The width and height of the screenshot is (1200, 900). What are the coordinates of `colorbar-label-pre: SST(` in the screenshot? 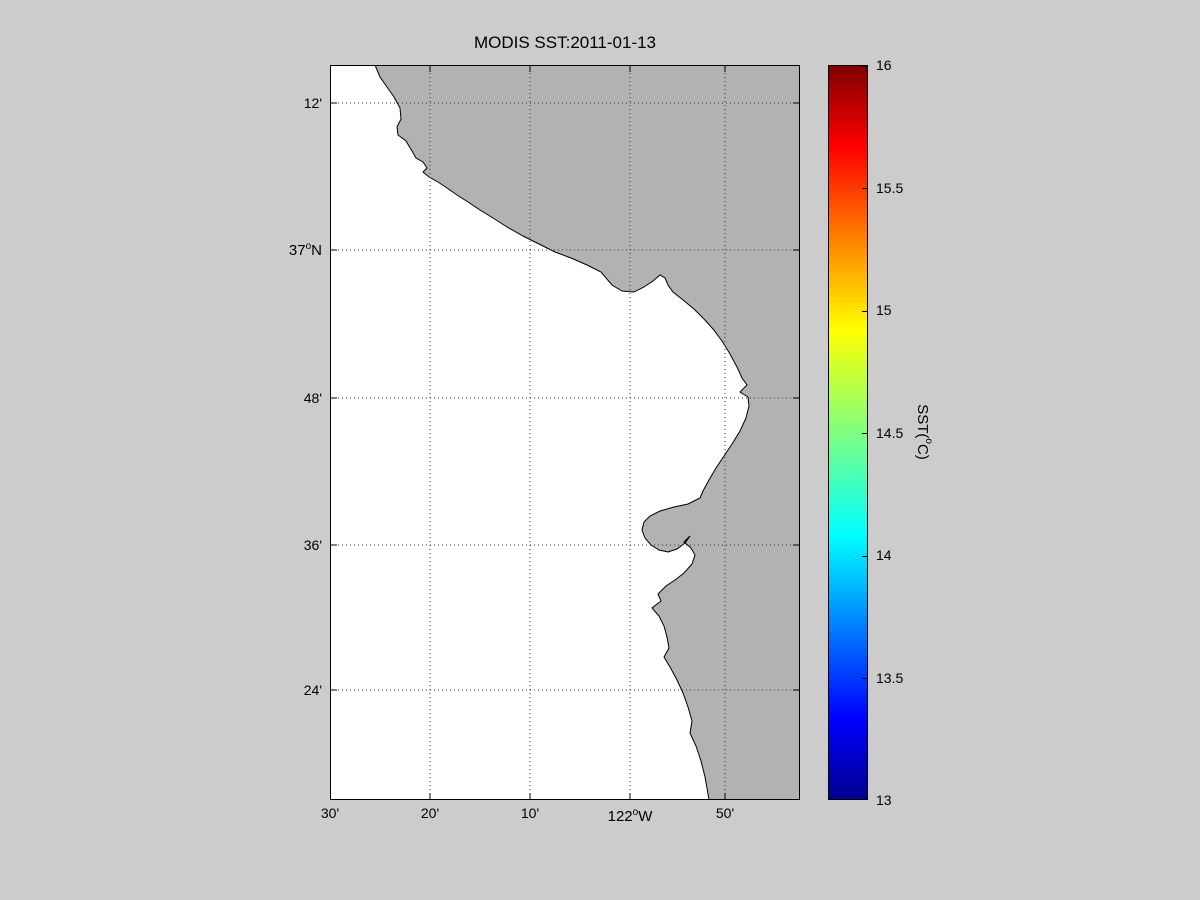 It's located at (922, 421).